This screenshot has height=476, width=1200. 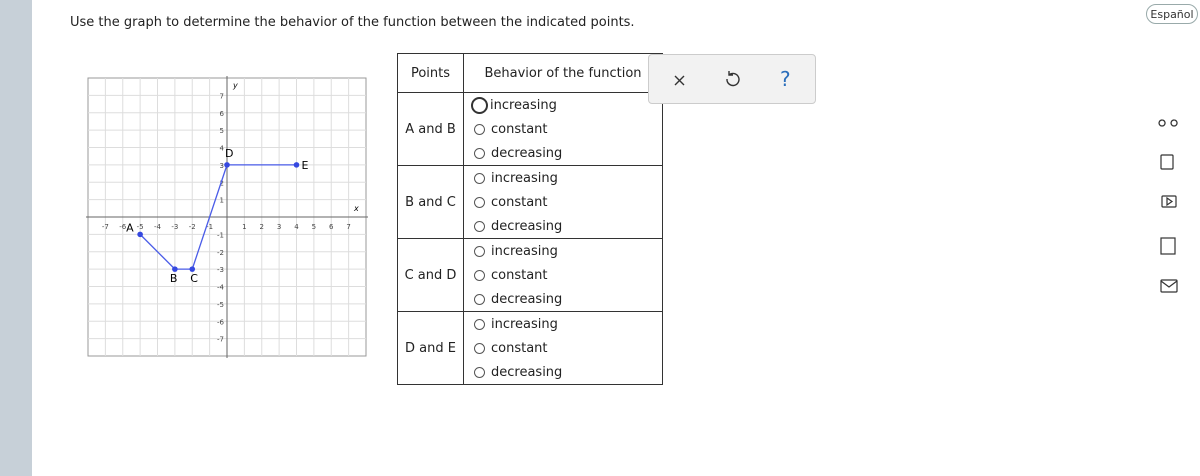 What do you see at coordinates (158, 227) in the screenshot?
I see `x-tick-label: -4` at bounding box center [158, 227].